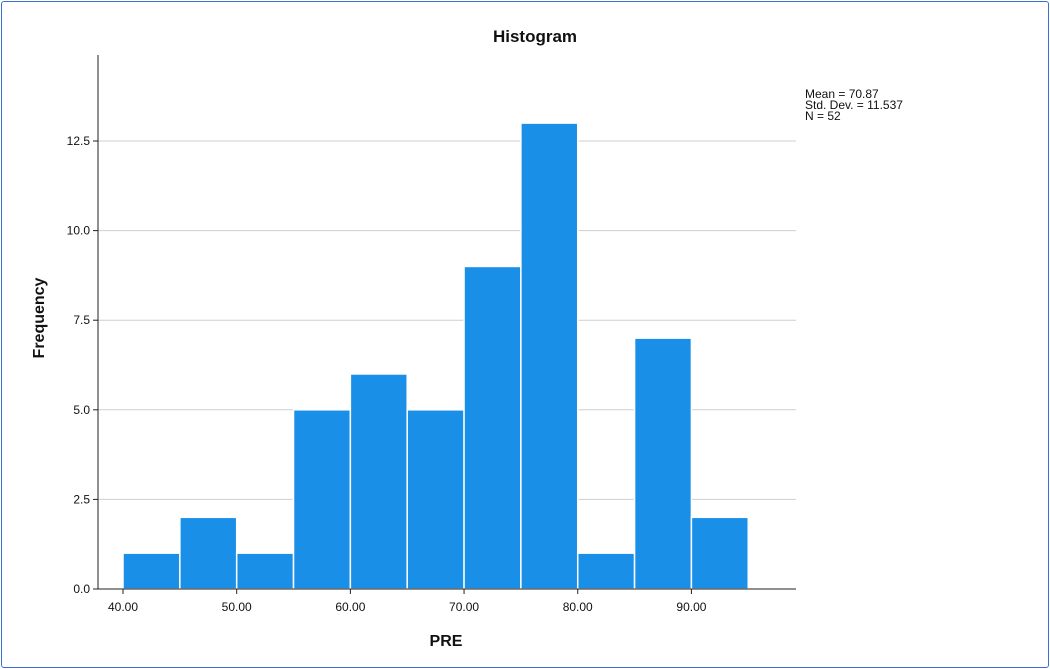 This screenshot has width=1050, height=669. I want to click on stat-n: N = 52, so click(823, 116).